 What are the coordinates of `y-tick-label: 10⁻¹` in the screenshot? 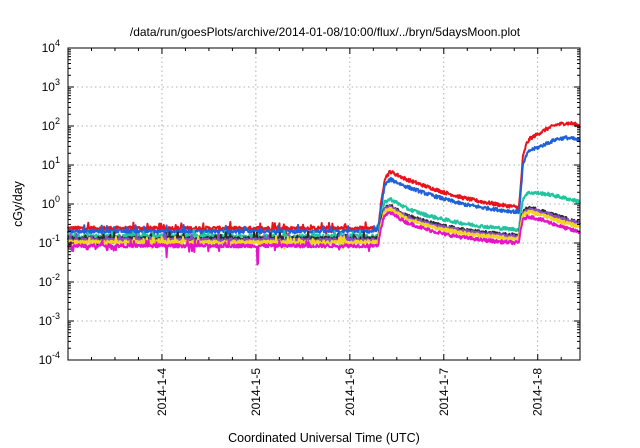 It's located at (49, 241).